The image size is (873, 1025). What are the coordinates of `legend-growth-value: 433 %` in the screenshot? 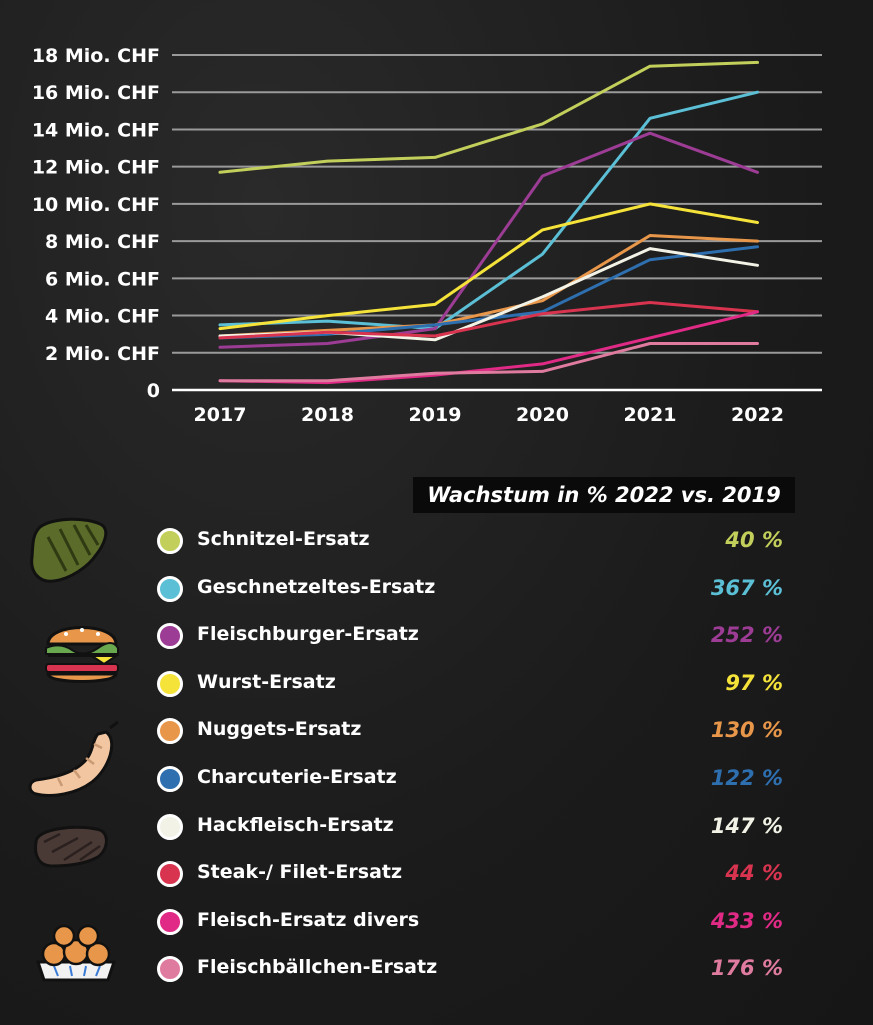 It's located at (746, 920).